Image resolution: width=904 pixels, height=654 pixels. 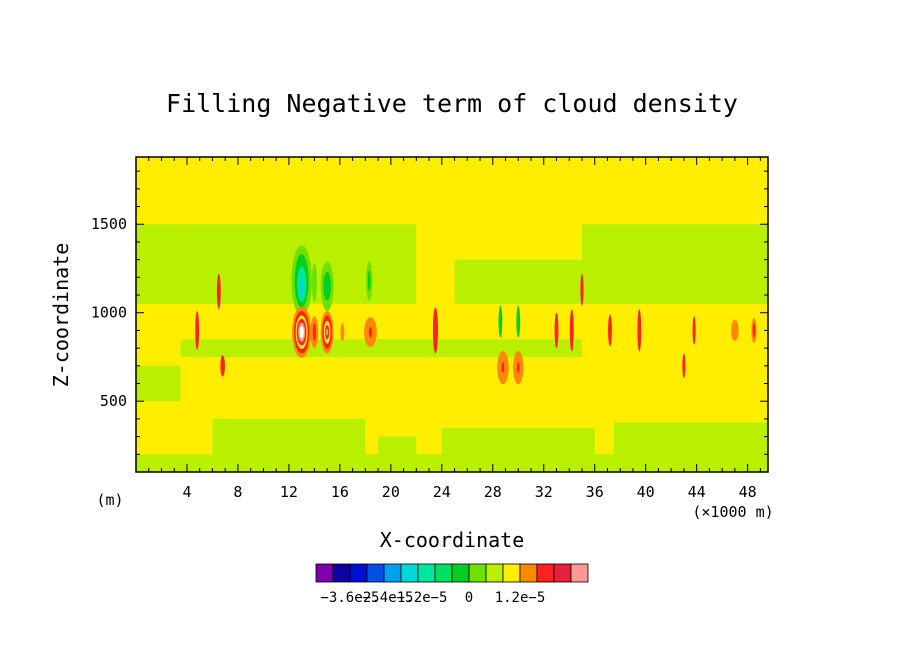 What do you see at coordinates (237, 492) in the screenshot?
I see `x-tick-label: 8` at bounding box center [237, 492].